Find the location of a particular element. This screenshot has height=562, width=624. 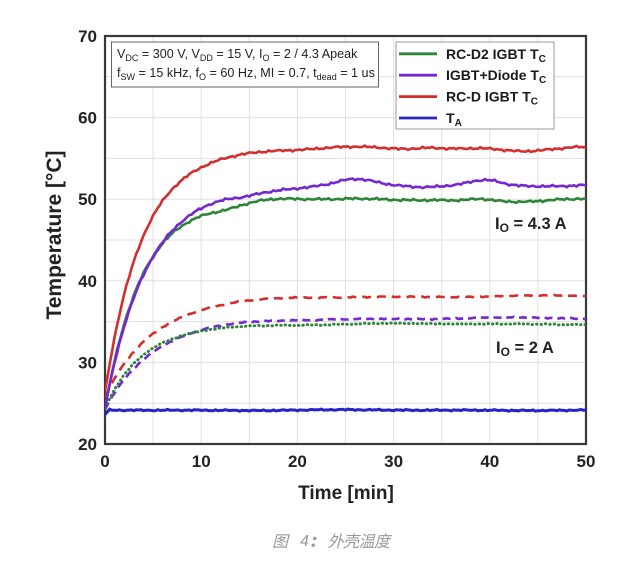

svg-text: IO = 2 A is located at coordinates (525, 349).